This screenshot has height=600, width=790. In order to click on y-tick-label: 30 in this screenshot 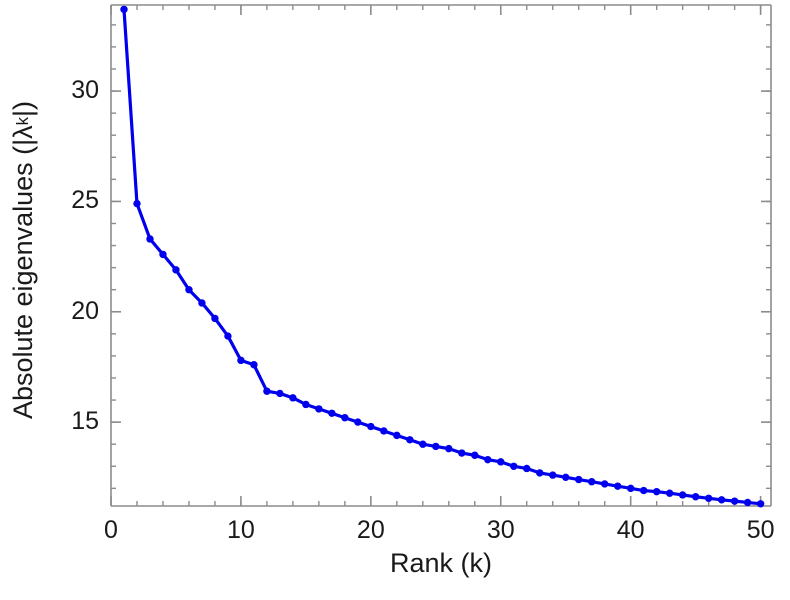, I will do `click(85, 90)`.